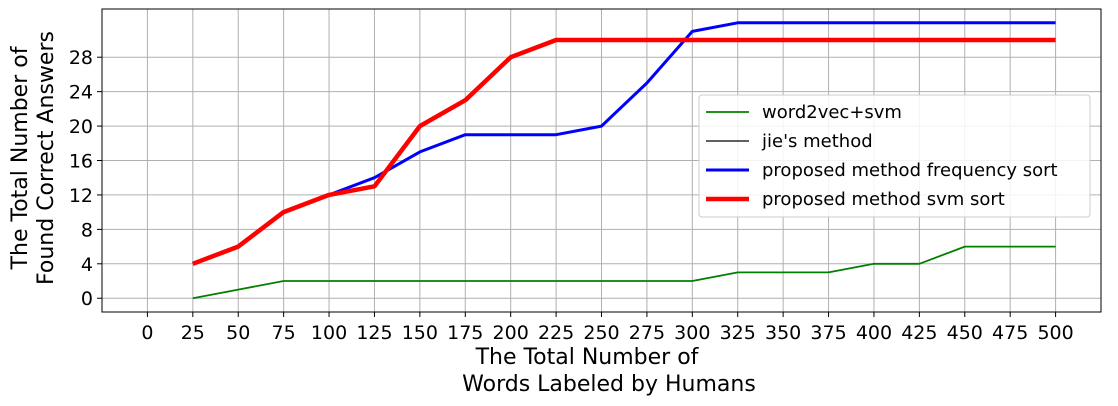 This screenshot has height=406, width=1118. I want to click on x-tick-label: 350, so click(783, 333).